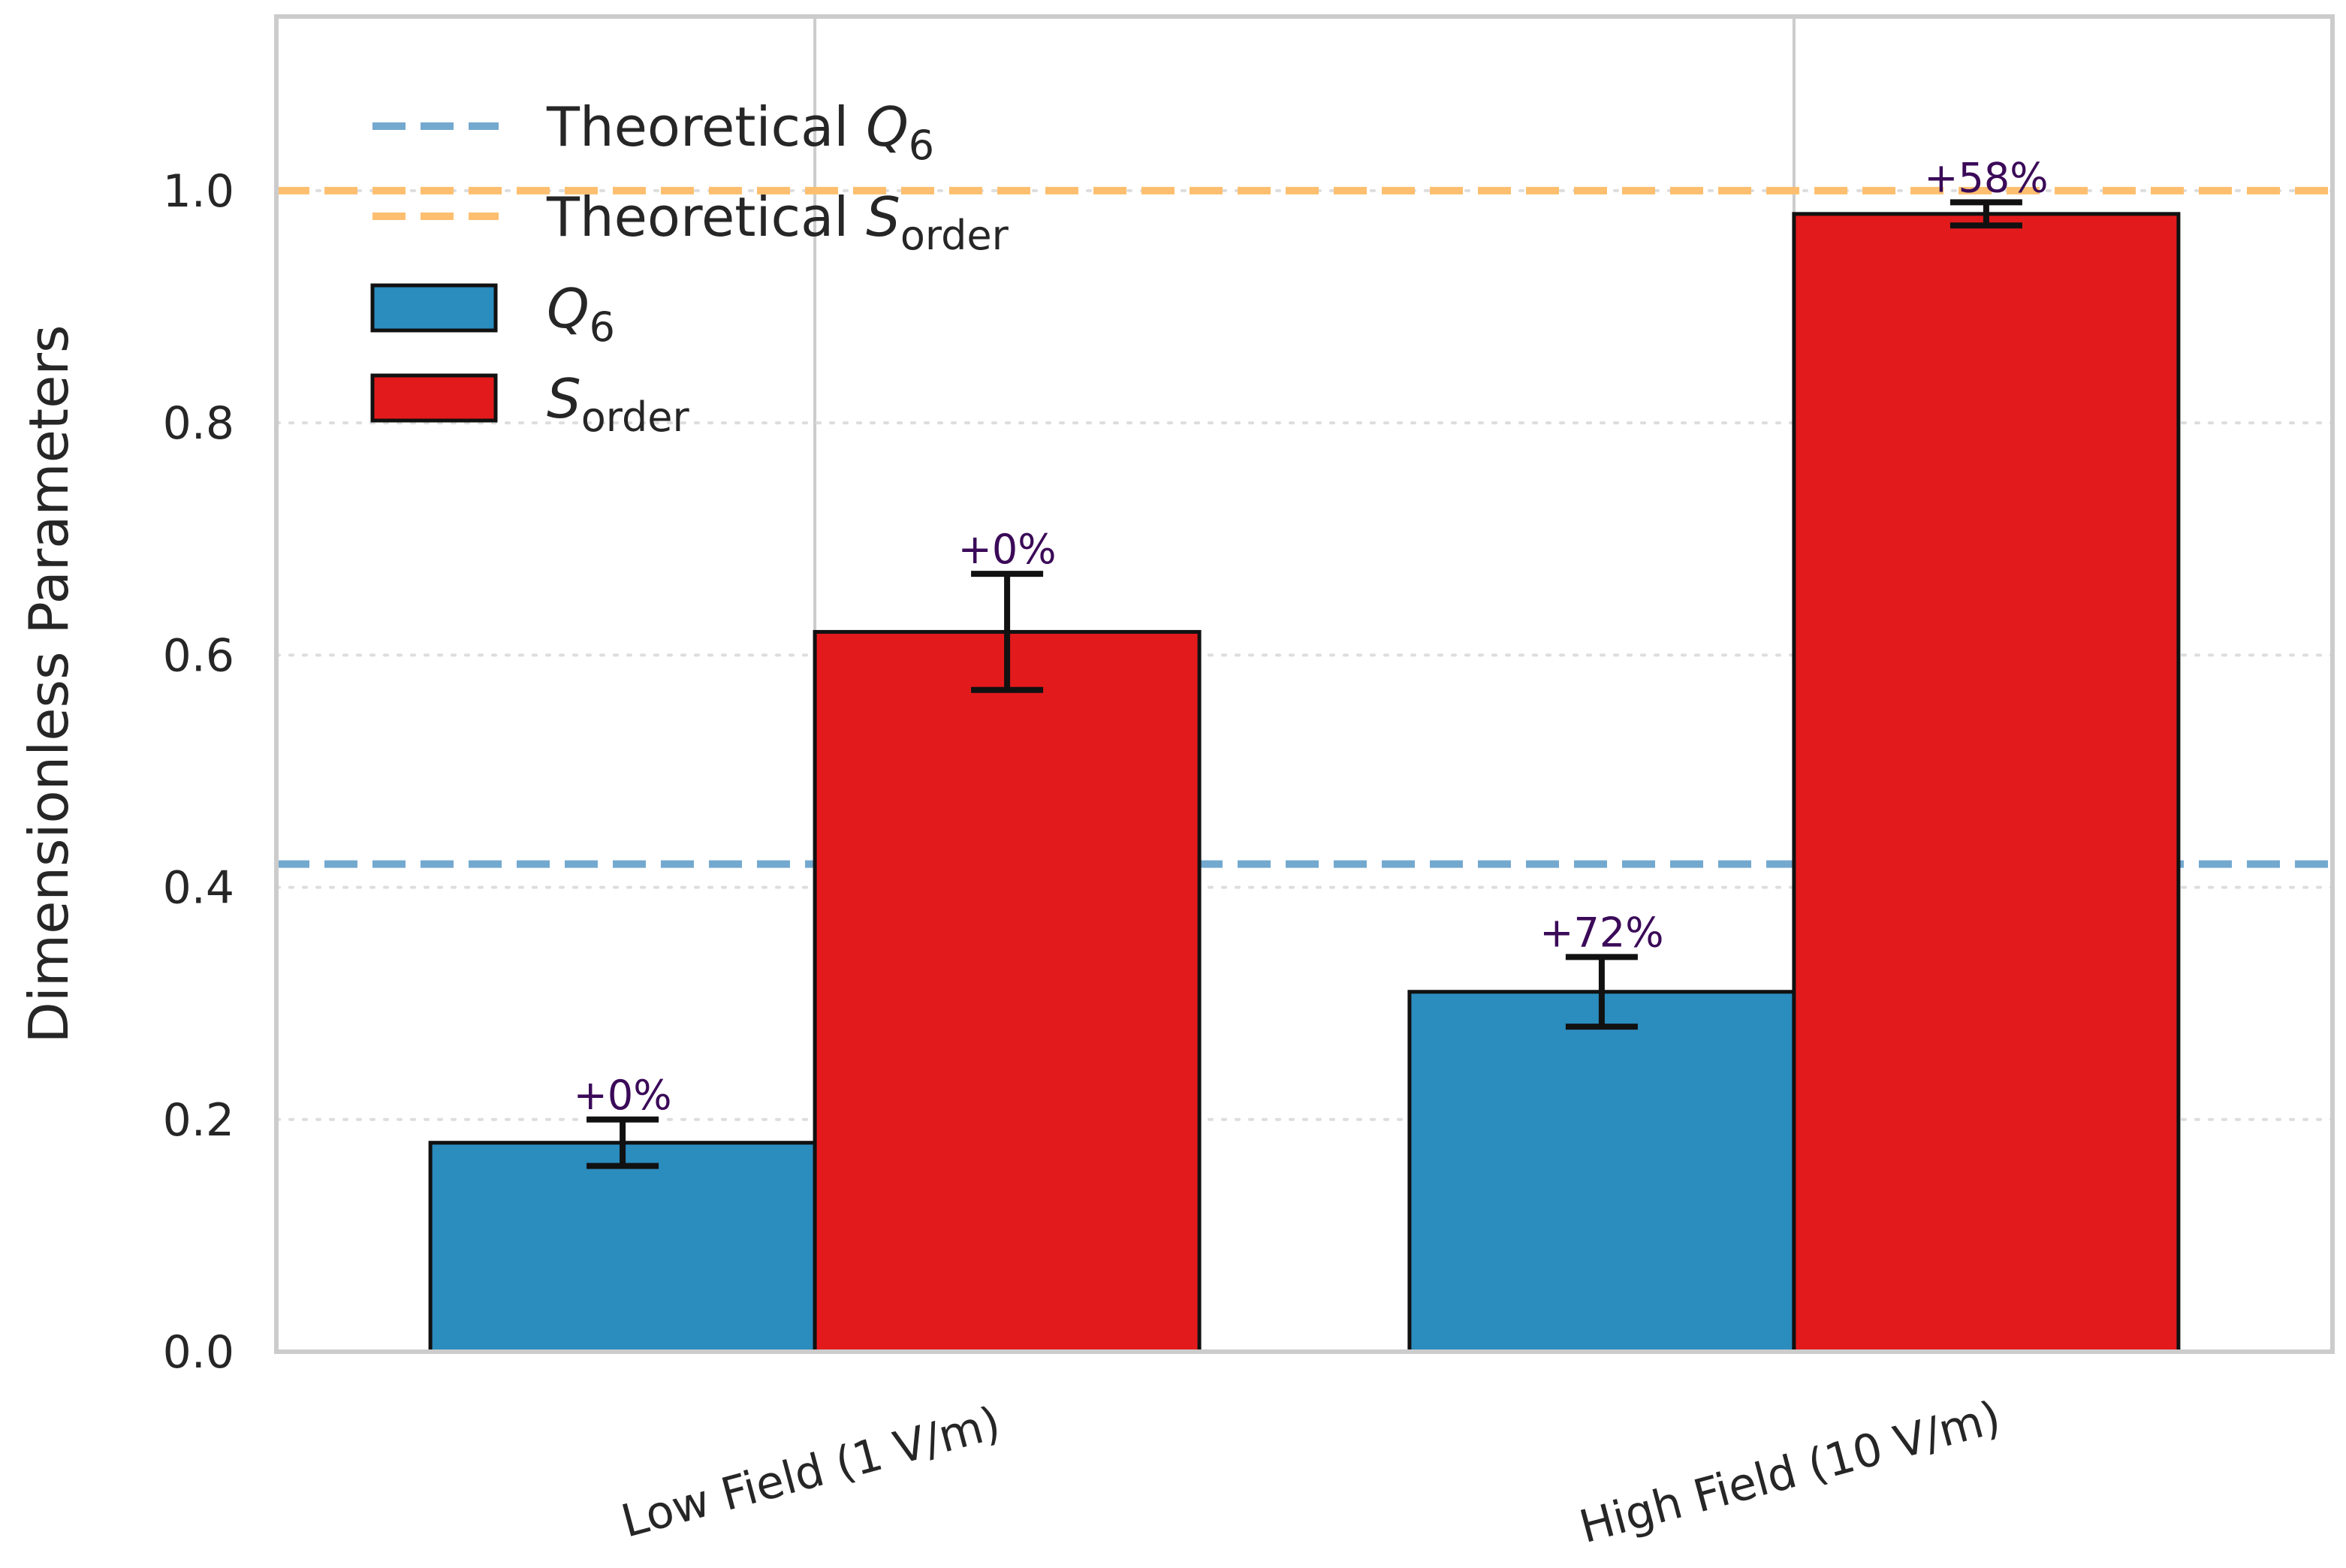  I want to click on legend-label: Q6, so click(581, 314).